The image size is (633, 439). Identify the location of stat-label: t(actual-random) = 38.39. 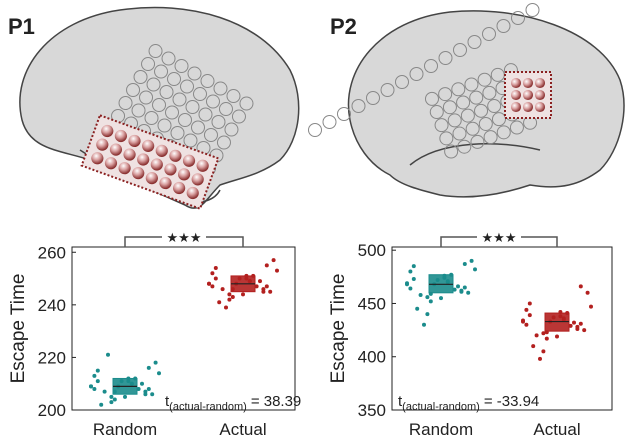
(233, 403).